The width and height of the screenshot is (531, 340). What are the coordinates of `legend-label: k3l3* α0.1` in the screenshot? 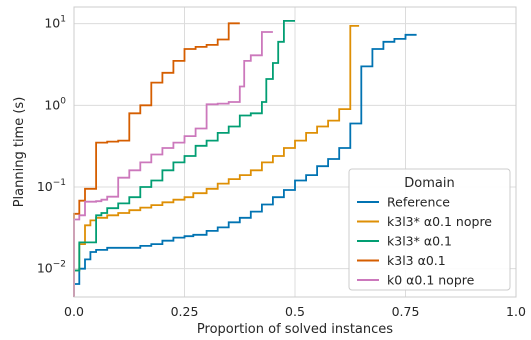 It's located at (419, 241).